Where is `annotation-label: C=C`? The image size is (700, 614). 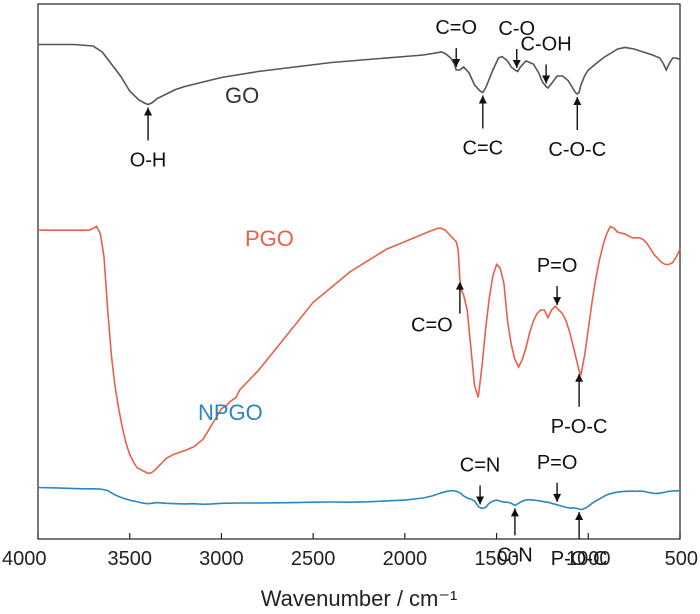
annotation-label: C=C is located at coordinates (483, 149).